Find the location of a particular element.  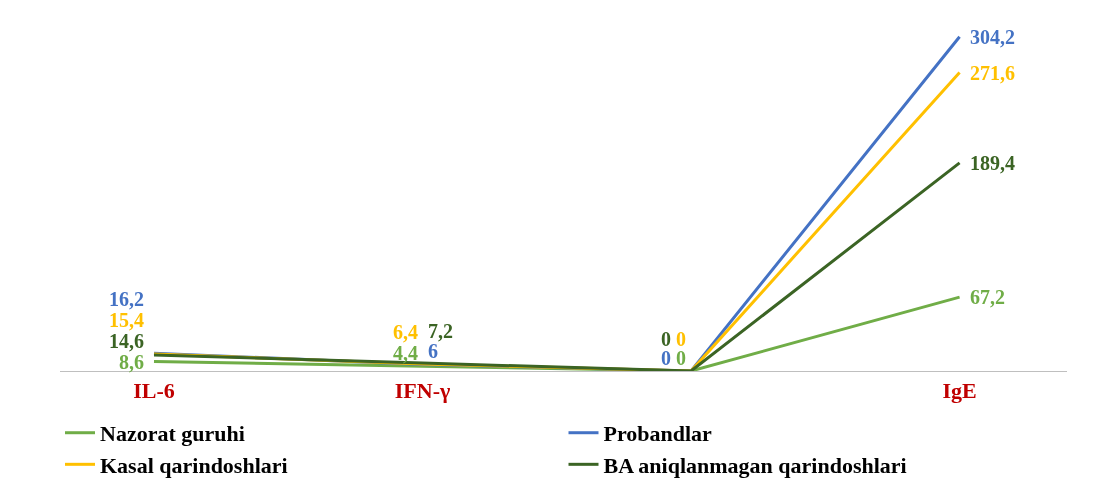

data-label: 14,6 is located at coordinates (126, 341).